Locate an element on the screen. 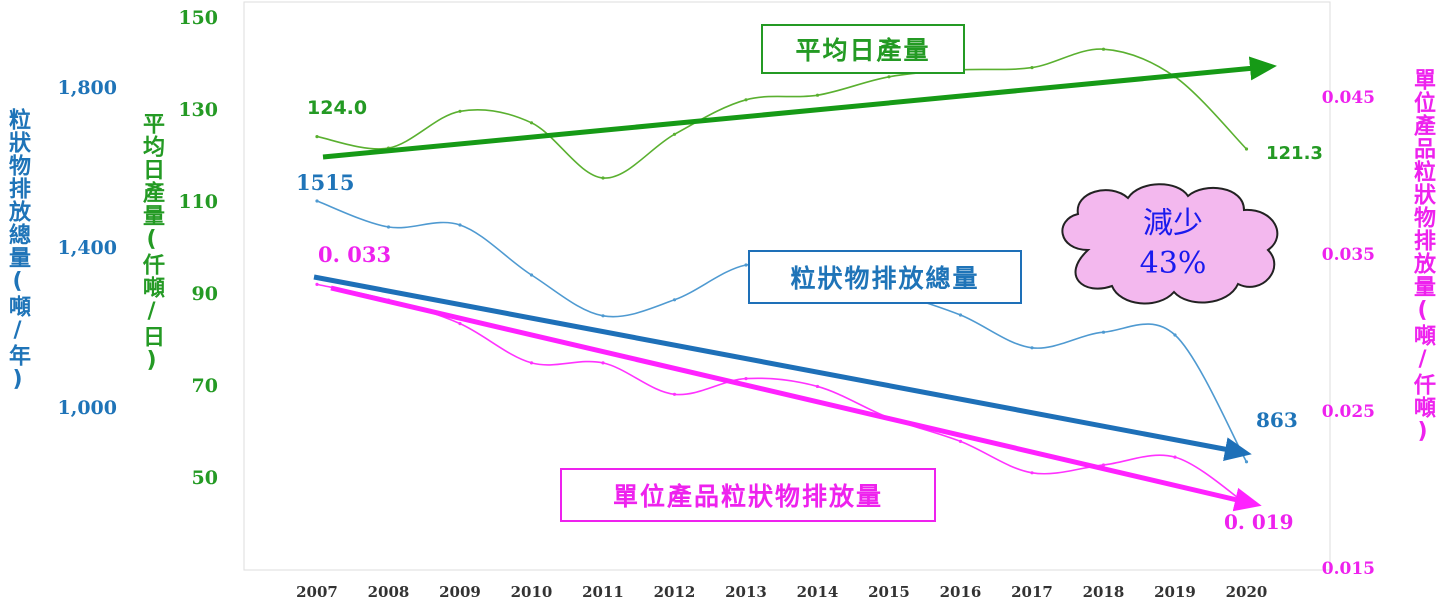 This screenshot has height=616, width=1450. x-axis-tick: 2011 is located at coordinates (603, 592).